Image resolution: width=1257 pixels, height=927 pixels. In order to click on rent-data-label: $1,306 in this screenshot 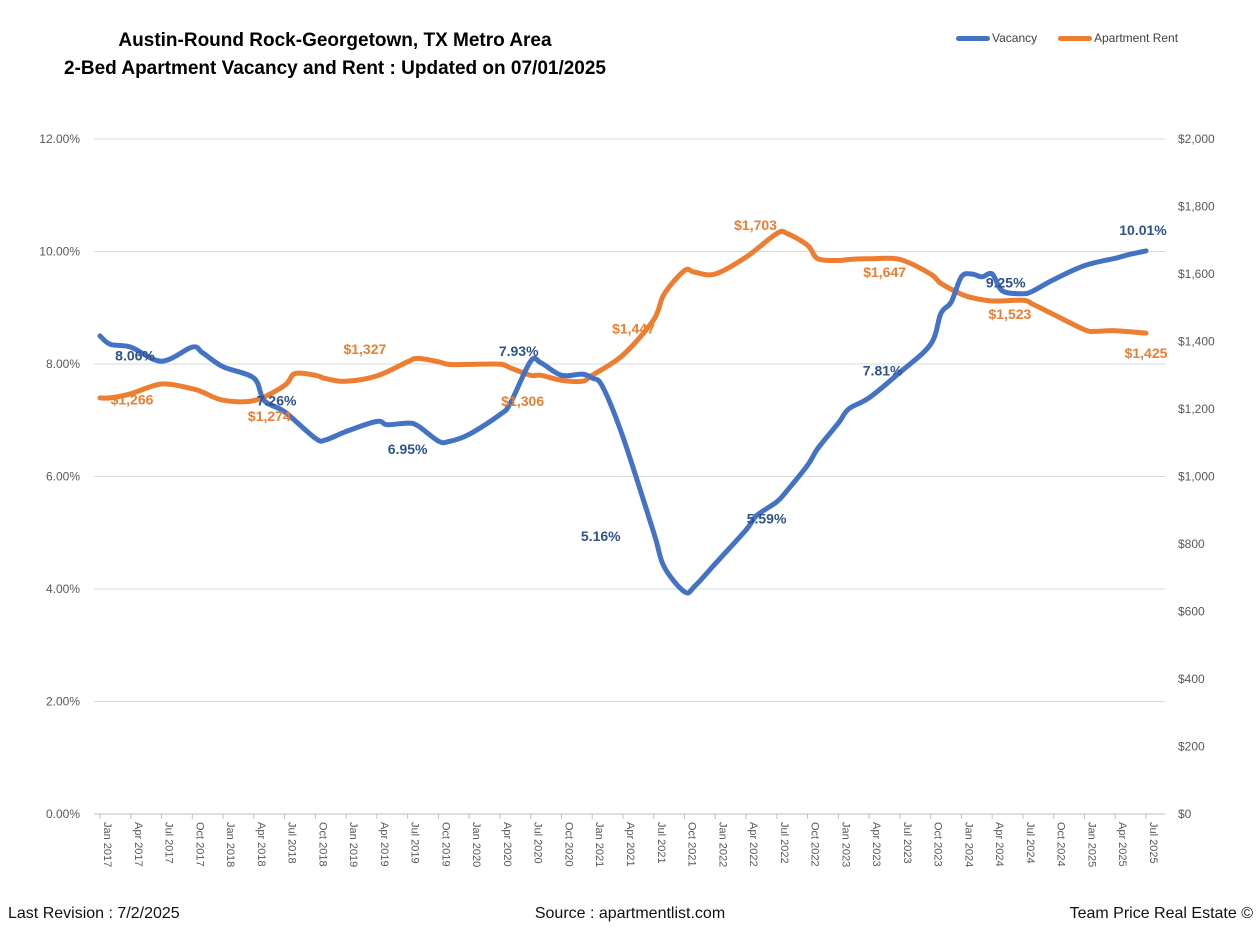, I will do `click(522, 401)`.